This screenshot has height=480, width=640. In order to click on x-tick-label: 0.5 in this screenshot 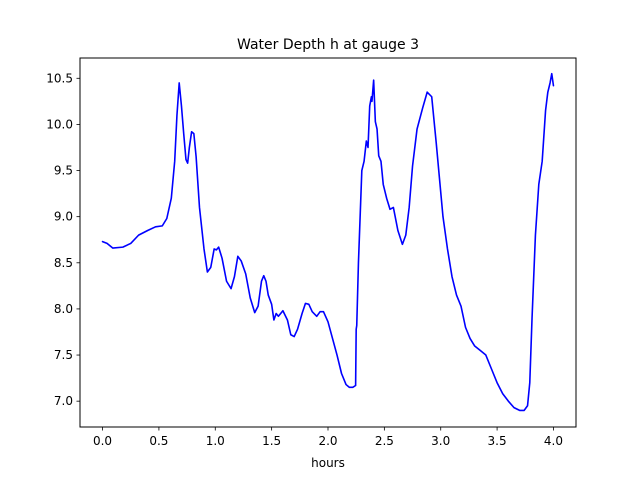, I will do `click(158, 441)`.